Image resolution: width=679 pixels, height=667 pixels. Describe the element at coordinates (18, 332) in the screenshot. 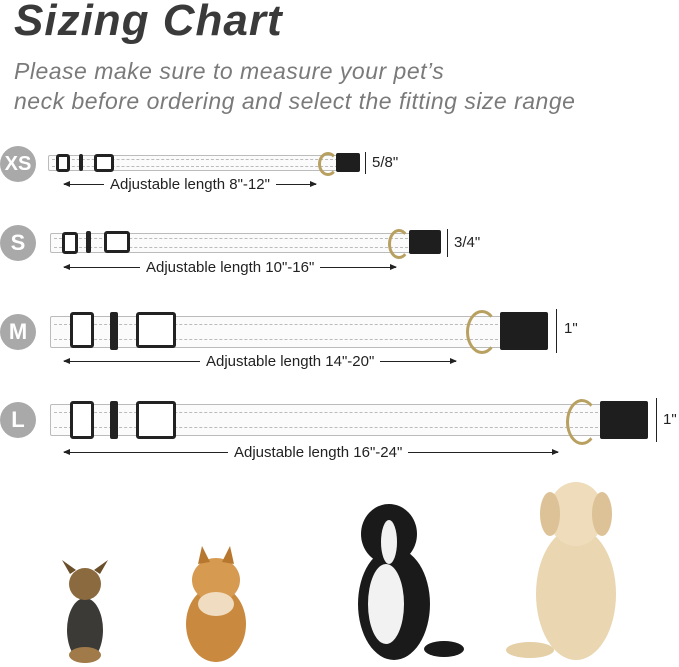

I see `size-badge: M` at that location.